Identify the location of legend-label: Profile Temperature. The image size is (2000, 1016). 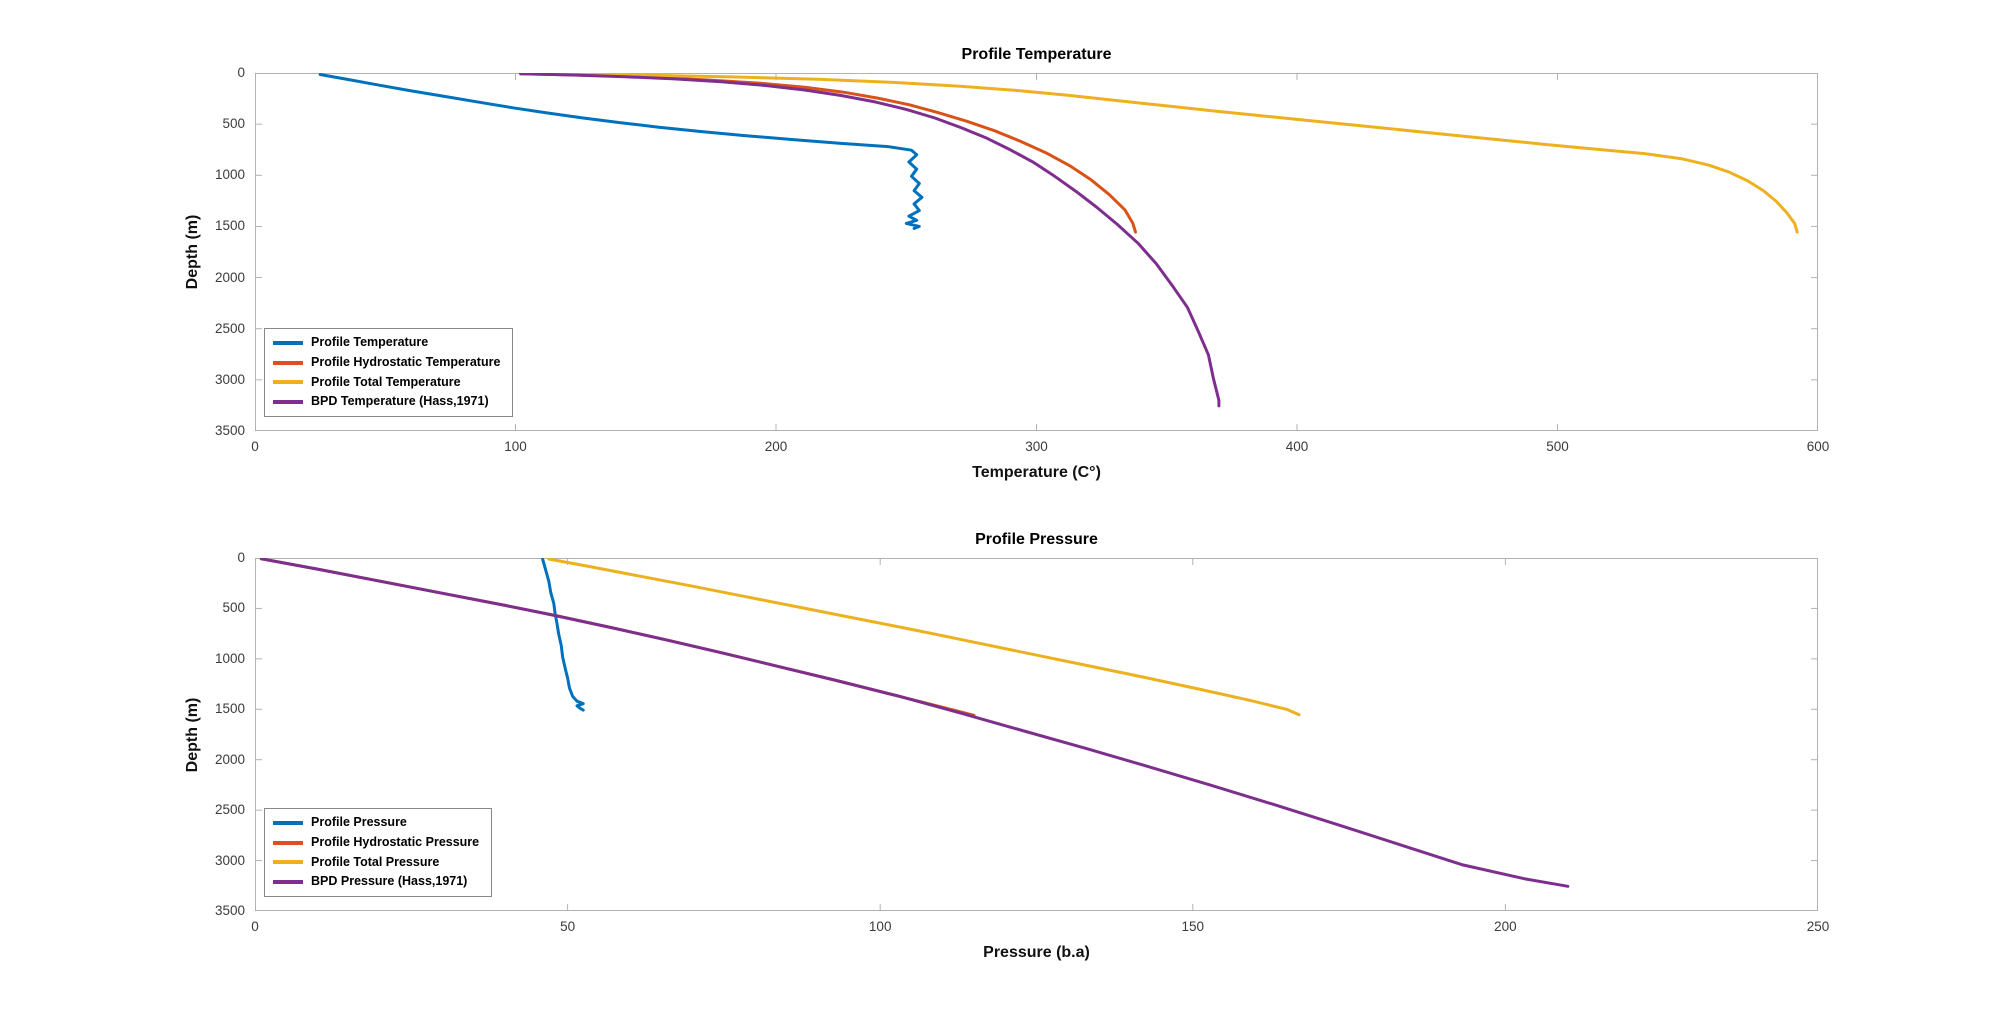
(370, 342).